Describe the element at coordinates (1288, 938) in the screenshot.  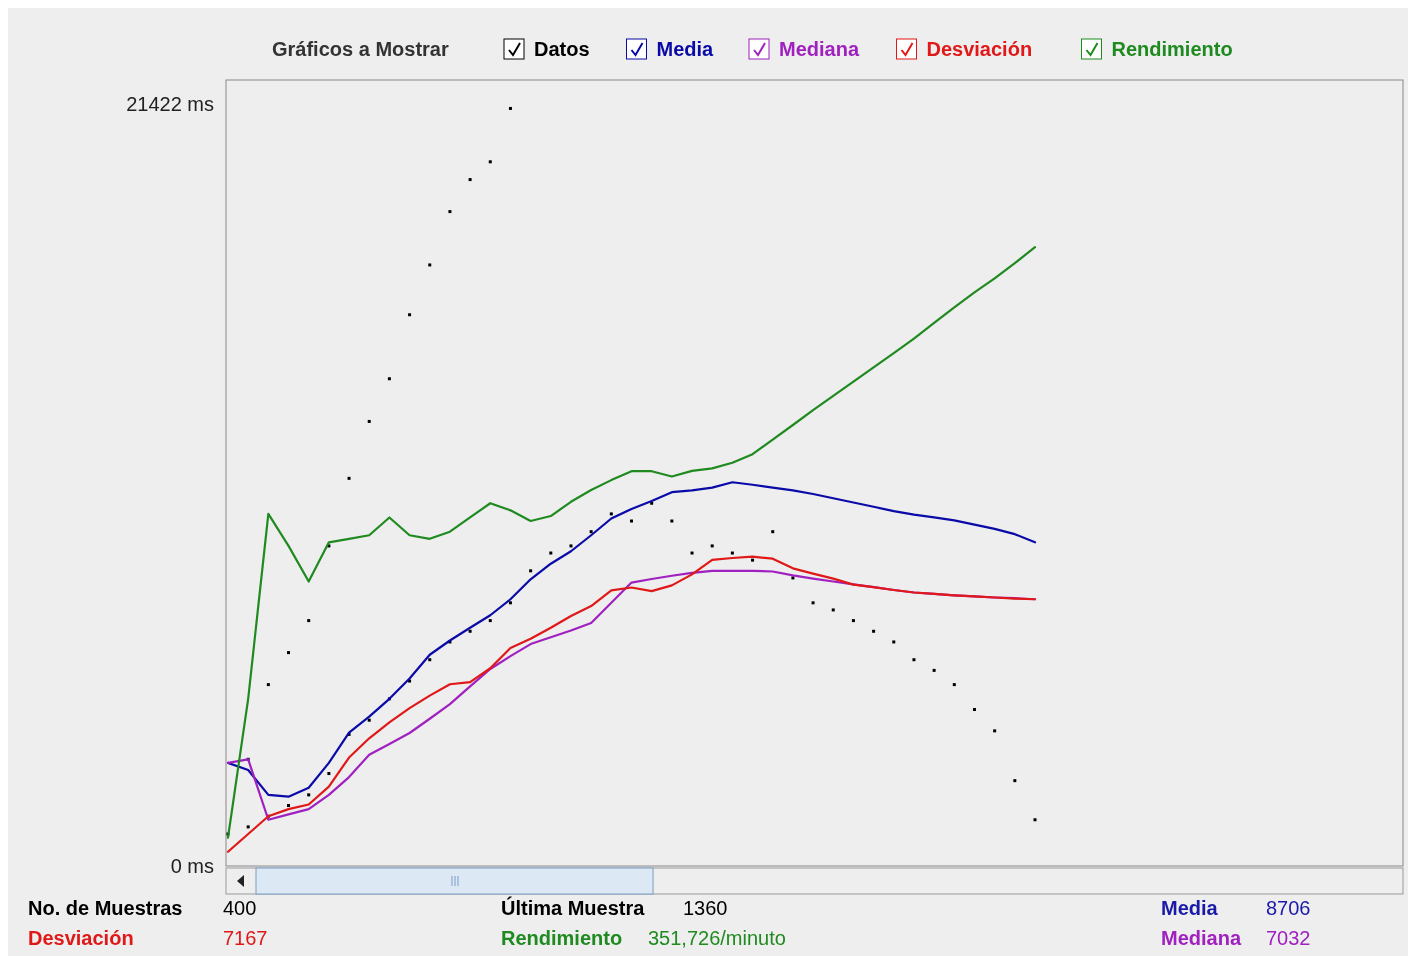
I see `text: 7032` at that location.